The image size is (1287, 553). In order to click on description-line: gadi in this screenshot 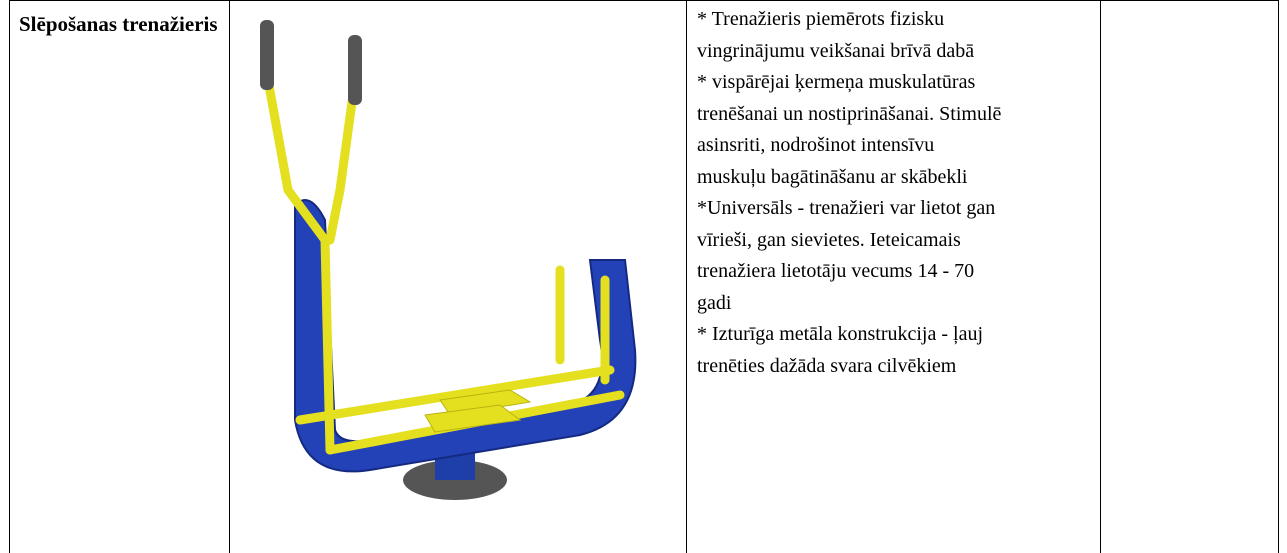, I will do `click(714, 302)`.